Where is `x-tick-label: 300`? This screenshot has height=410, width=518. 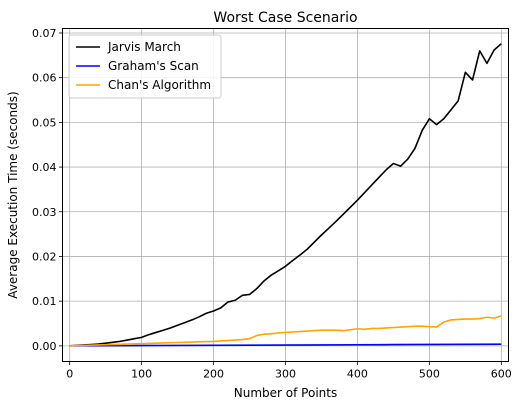
x-tick-label: 300 is located at coordinates (285, 374).